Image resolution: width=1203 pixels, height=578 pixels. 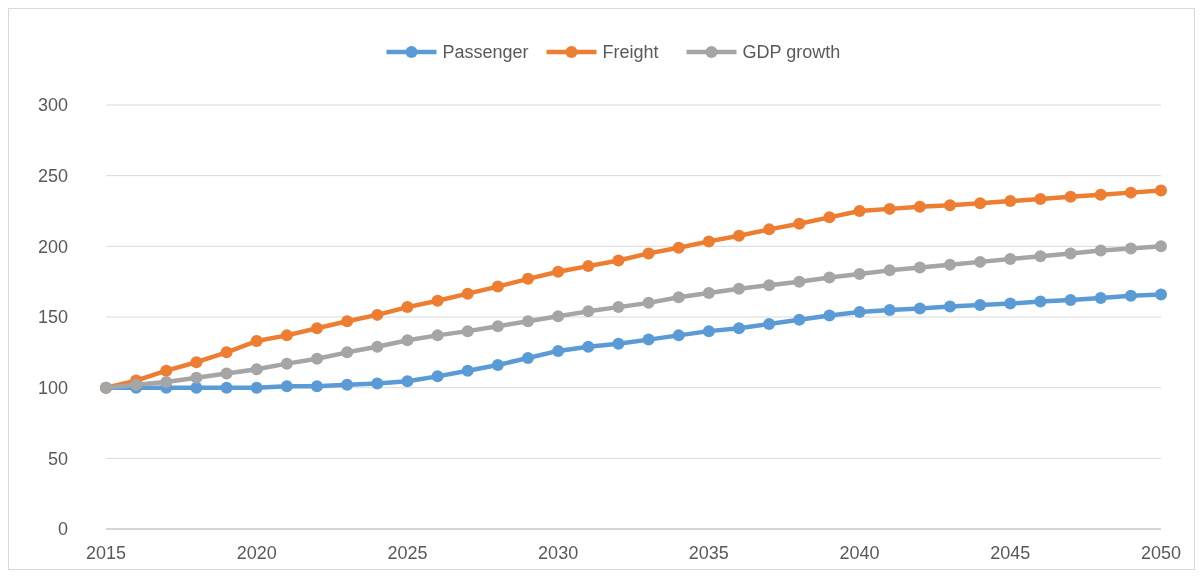 I want to click on x-tick-label: 2030, so click(x=558, y=553).